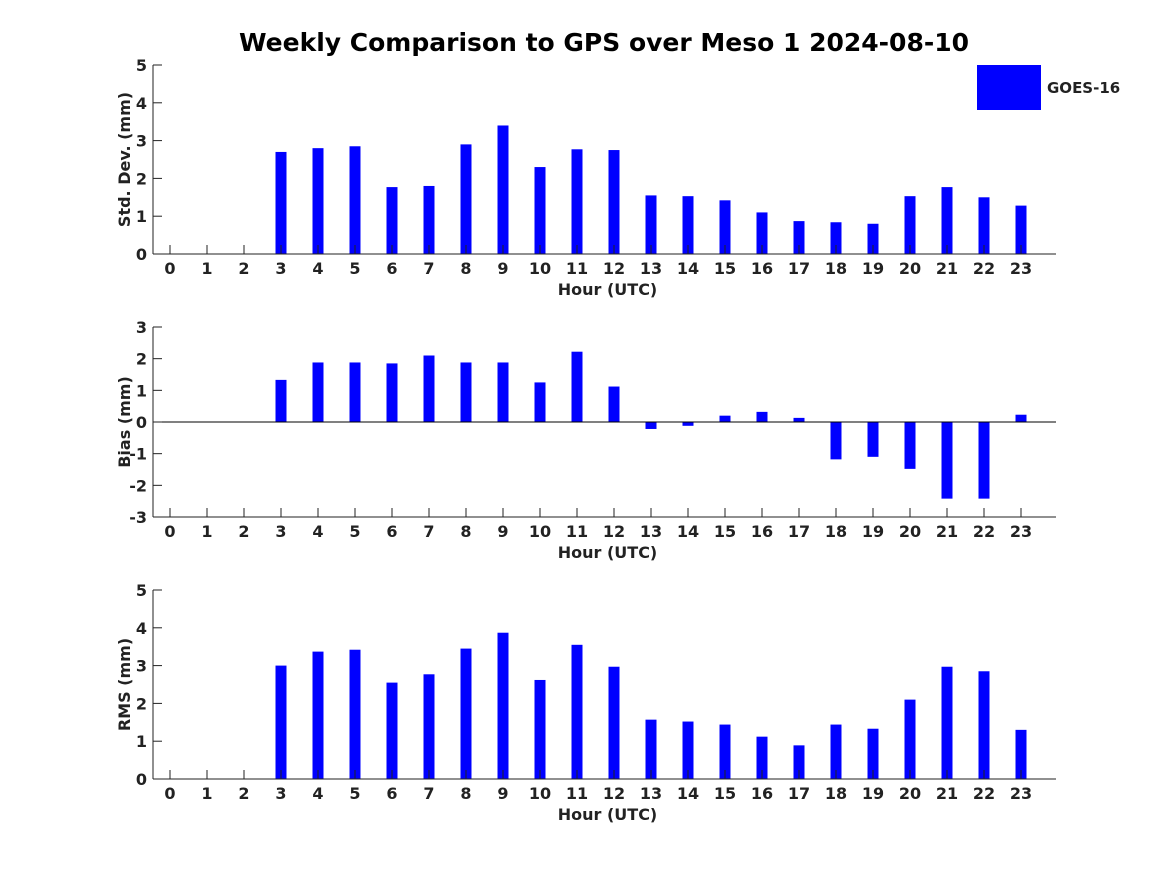 The image size is (1167, 875). Describe the element at coordinates (124, 684) in the screenshot. I see `y-axis-label: RMS (mm)` at that location.